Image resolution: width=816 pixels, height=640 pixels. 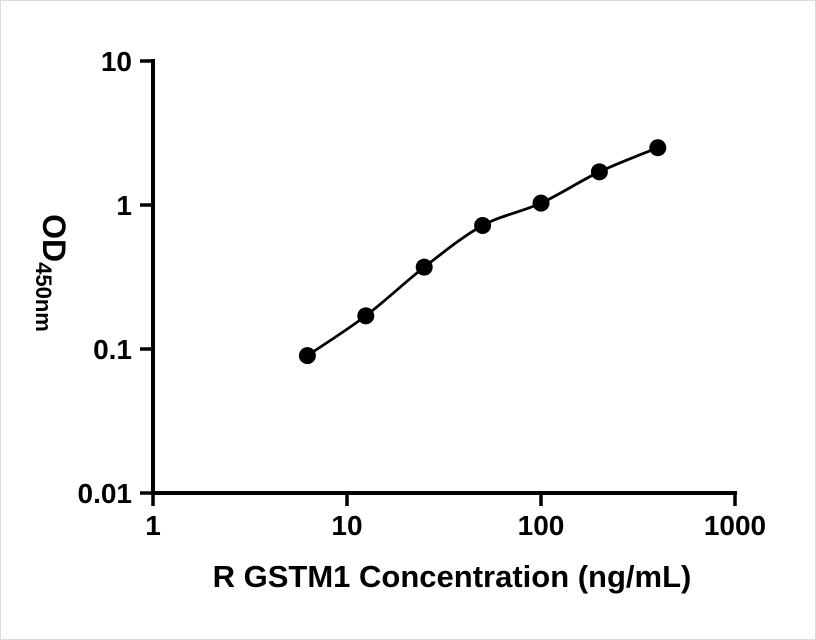 What do you see at coordinates (482, 251) in the screenshot?
I see `standard-curve-line` at bounding box center [482, 251].